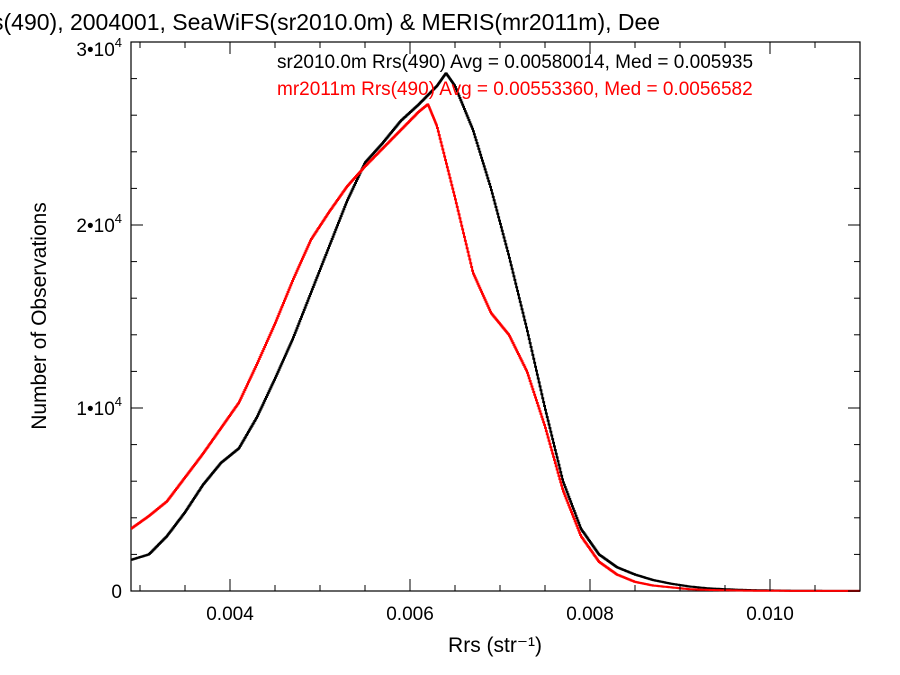 Image resolution: width=900 pixels, height=675 pixels. I want to click on x-tick-label: 0.004, so click(230, 614).